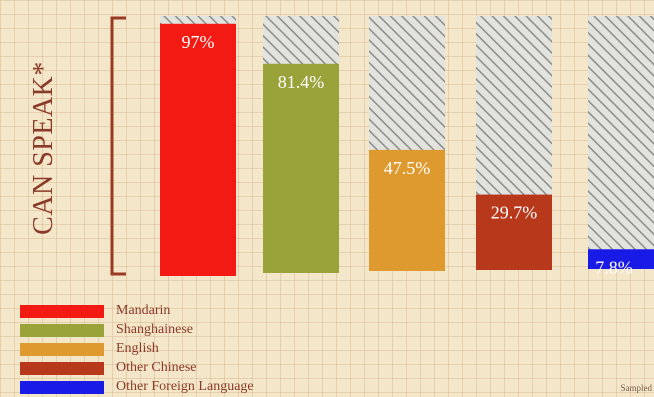 This screenshot has height=397, width=654. I want to click on data-label-other-foreign-language: 7.8%, so click(614, 267).